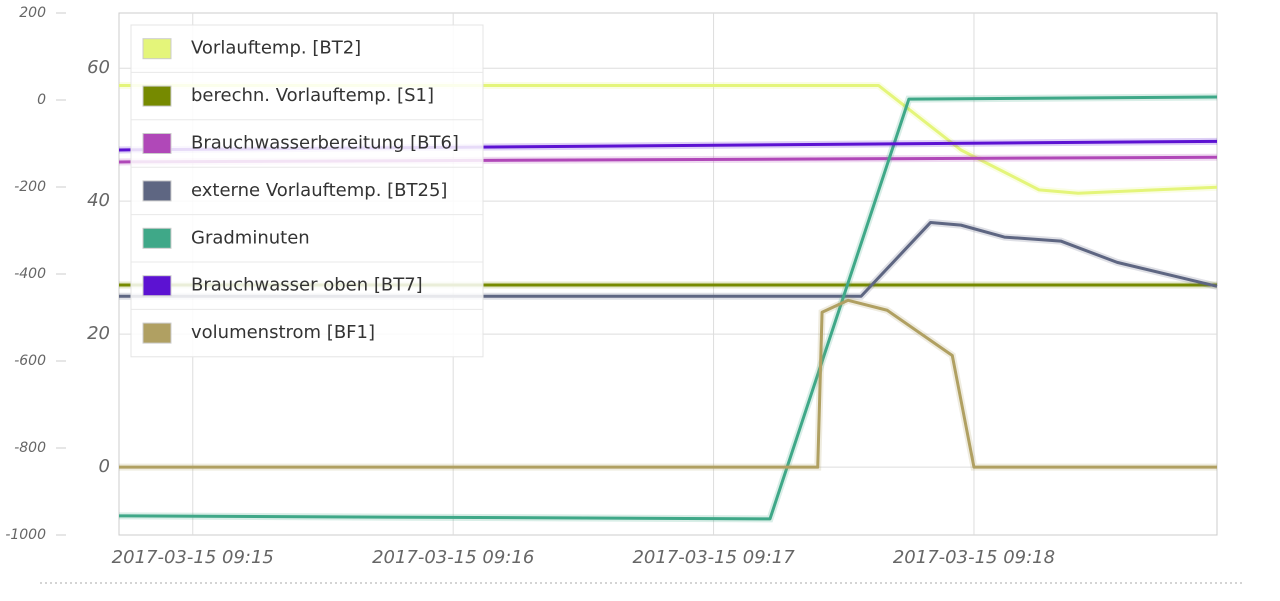 This screenshot has width=1280, height=601. I want to click on x-tick-label: 2017-03-15 09:17, so click(713, 557).